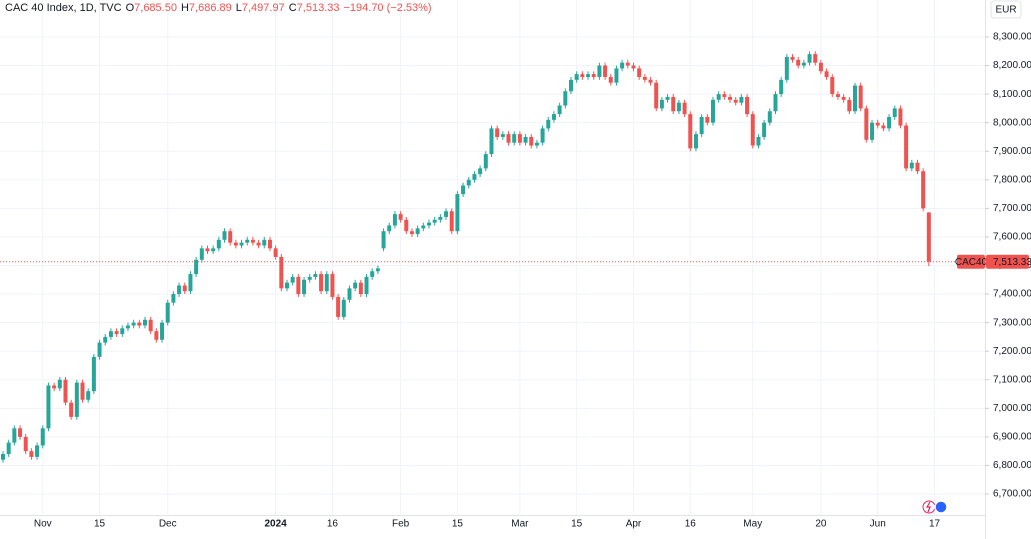 The height and width of the screenshot is (539, 1031). Describe the element at coordinates (293, 8) in the screenshot. I see `header-key: C` at that location.